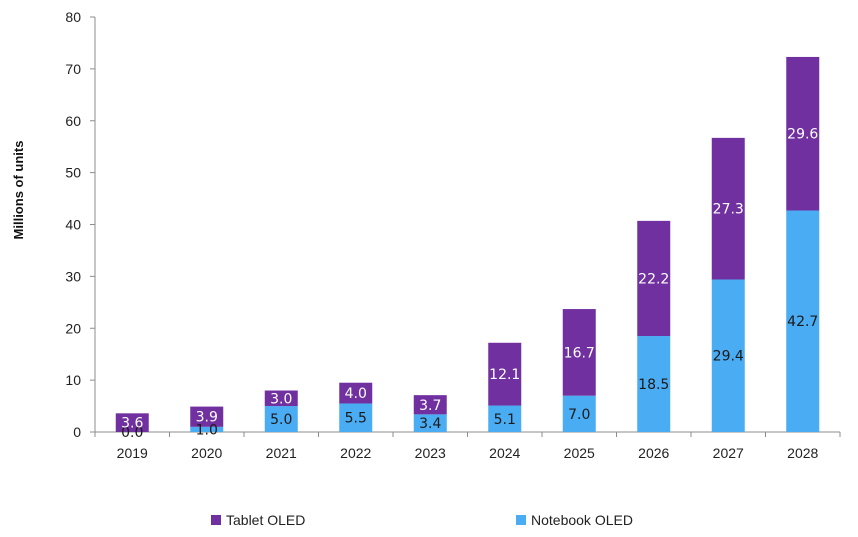 This screenshot has height=537, width=858. Describe the element at coordinates (73, 17) in the screenshot. I see `y-tick-label: 80` at that location.